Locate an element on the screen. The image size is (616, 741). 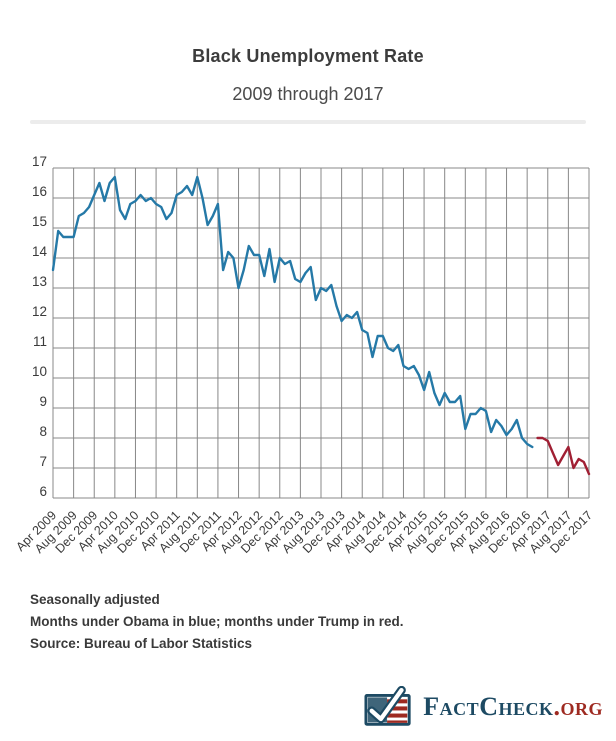
y-axis-tick-label: 7 is located at coordinates (43, 461).